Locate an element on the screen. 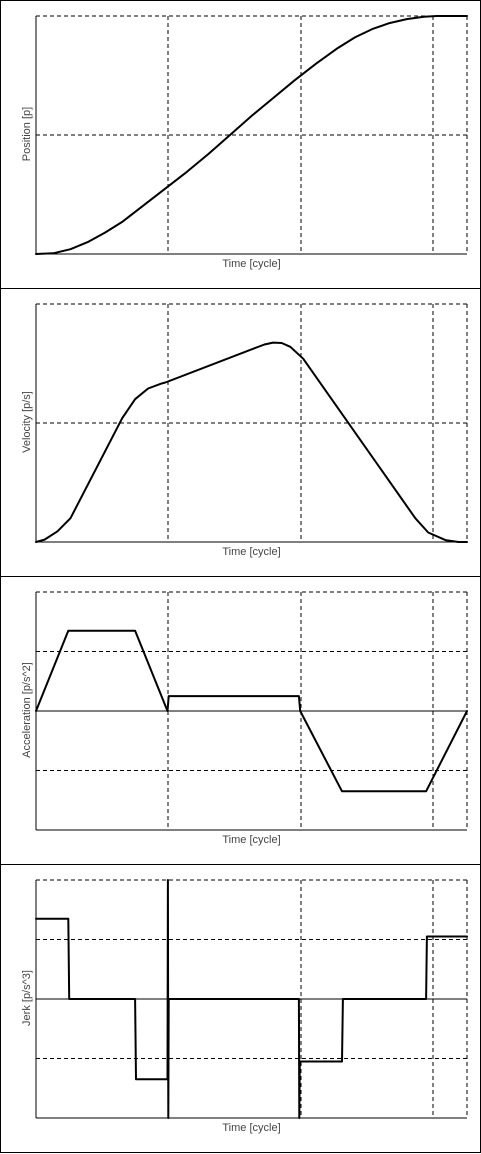 This screenshot has width=481, height=1154. y-axis-label: Acceleration [p/s^2] is located at coordinates (27, 710).